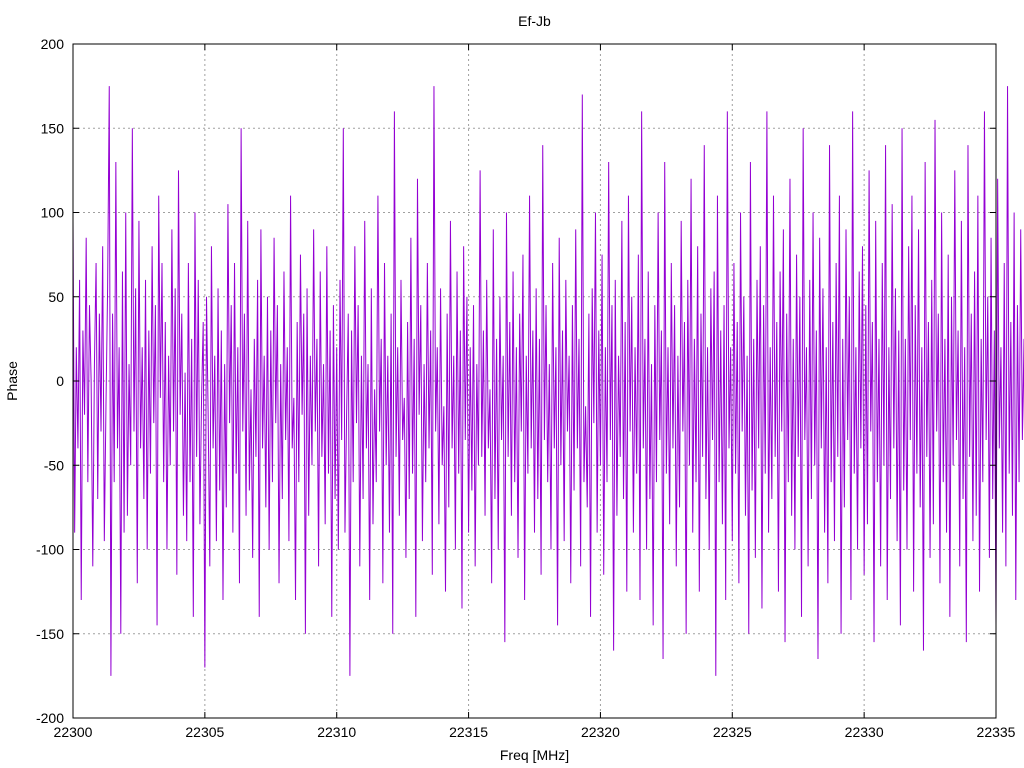  I want to click on y-tick-label: -200, so click(50, 718).